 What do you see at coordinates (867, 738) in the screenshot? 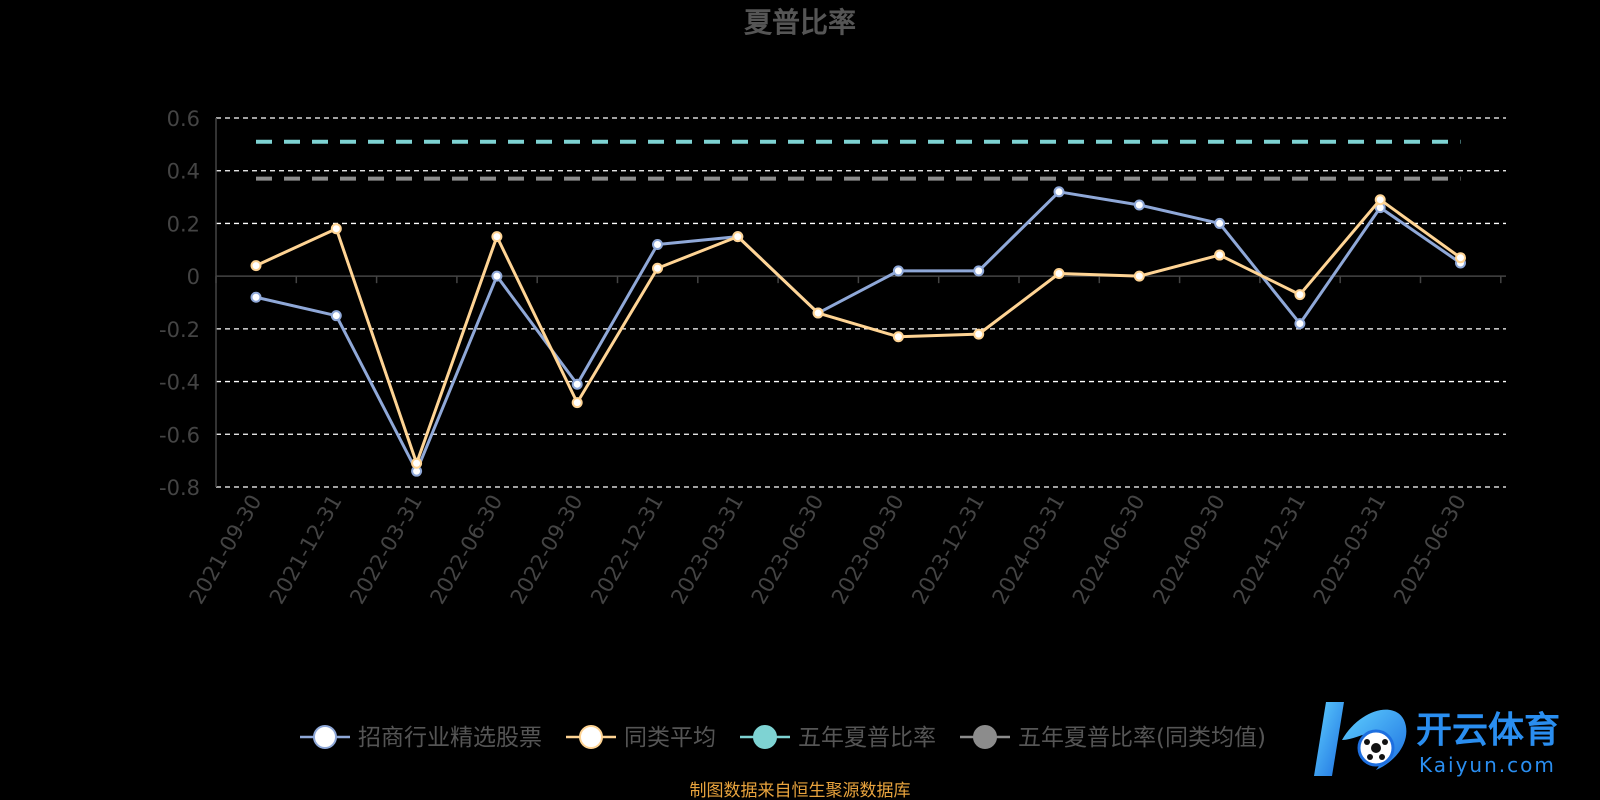
I see `legend-label: 五年夏普比率` at bounding box center [867, 738].